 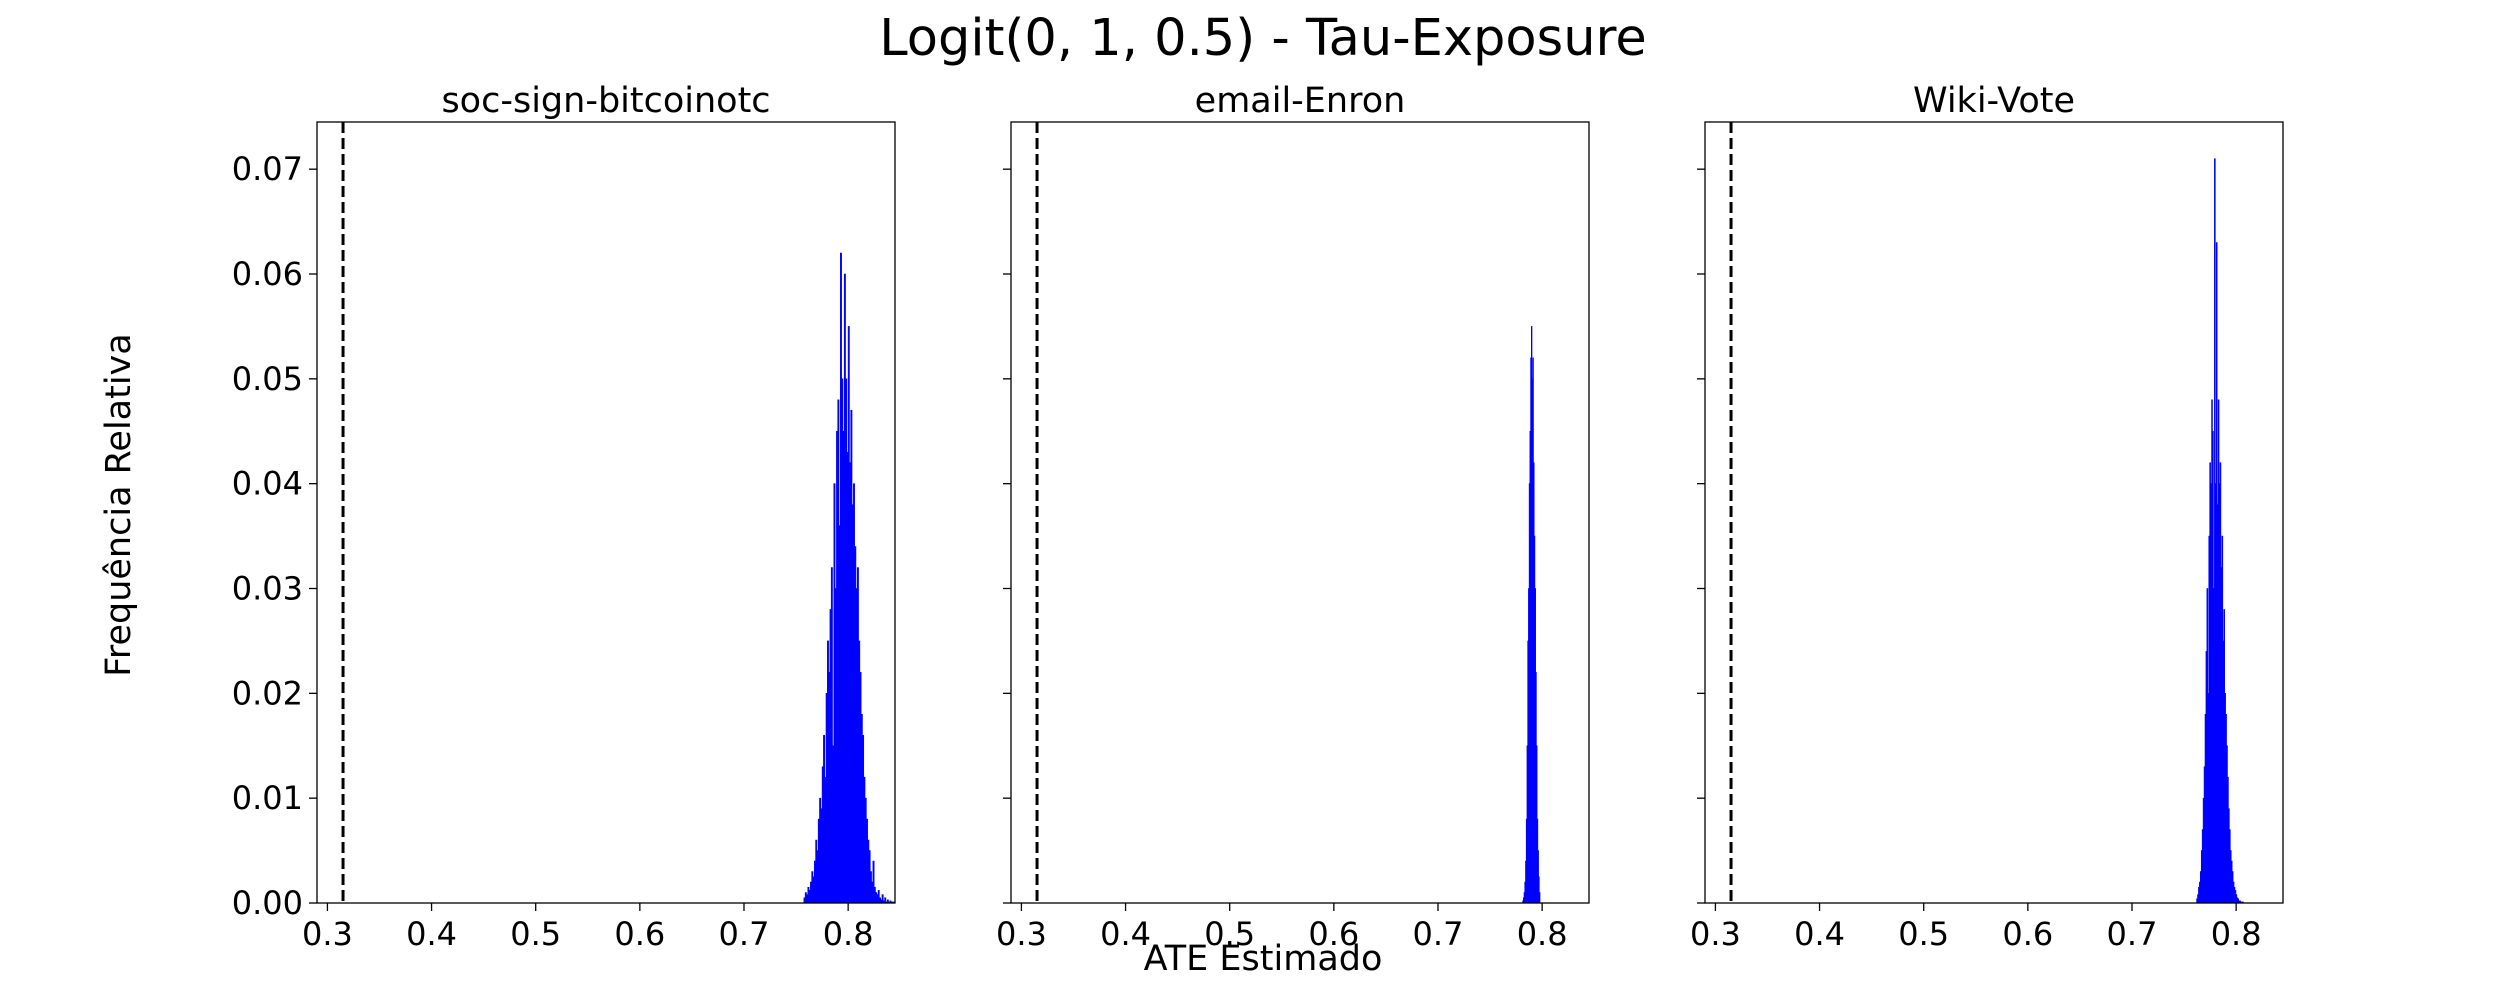 What do you see at coordinates (1263, 959) in the screenshot?
I see `x-axis-label: ATE Estimado` at bounding box center [1263, 959].